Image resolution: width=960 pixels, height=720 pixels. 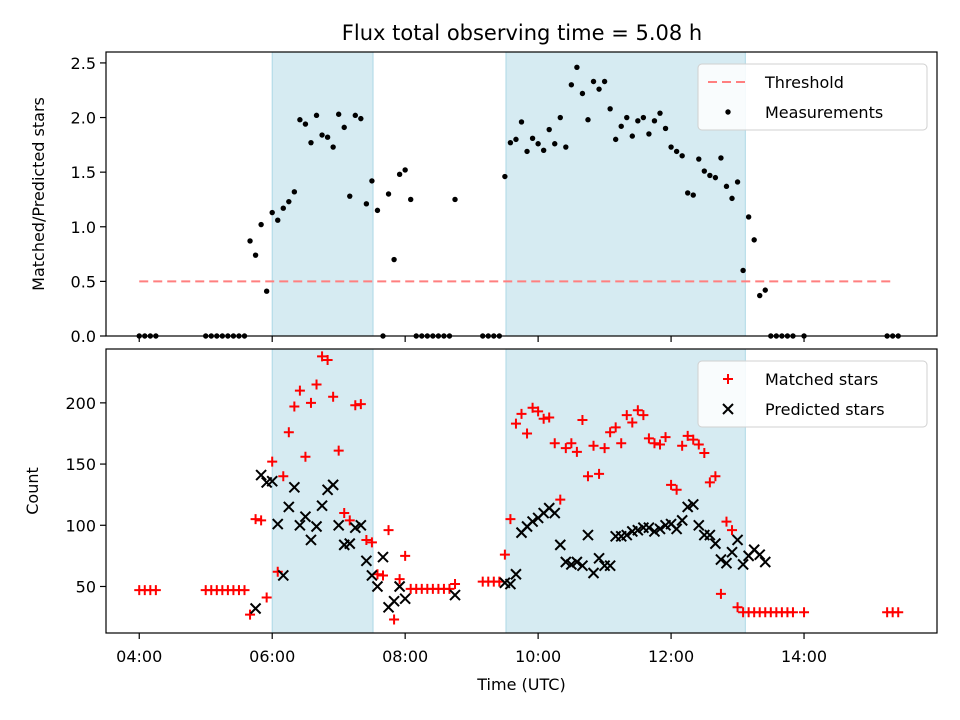 I want to click on x-tick-label: 06:00, so click(x=272, y=656).